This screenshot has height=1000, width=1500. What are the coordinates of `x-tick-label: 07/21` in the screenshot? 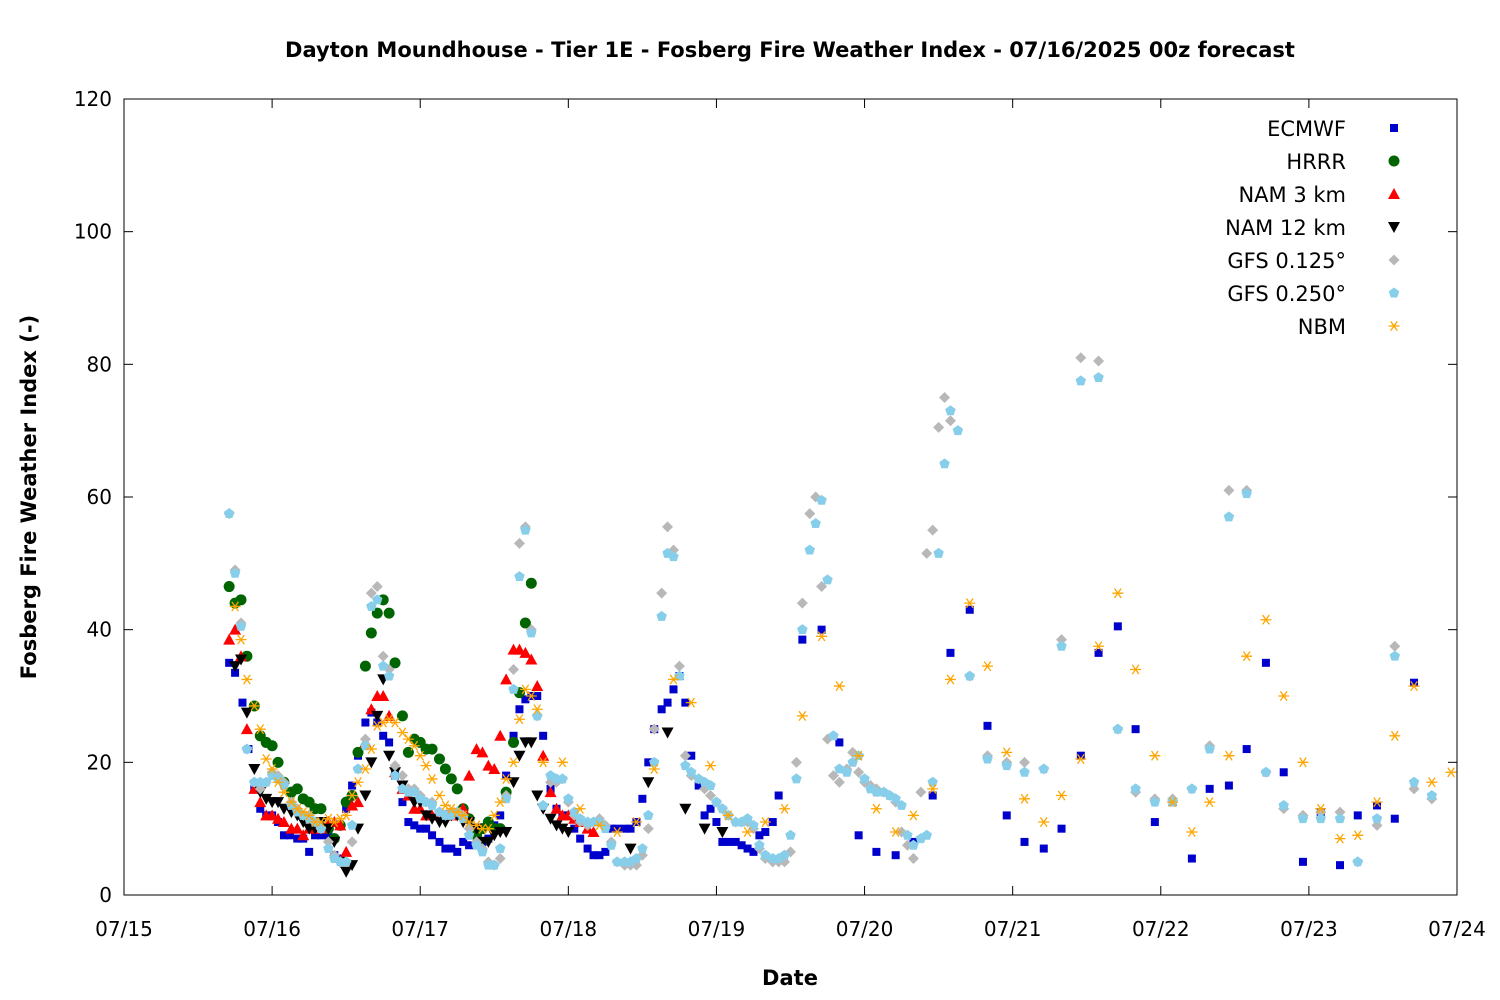 It's located at (1013, 929).